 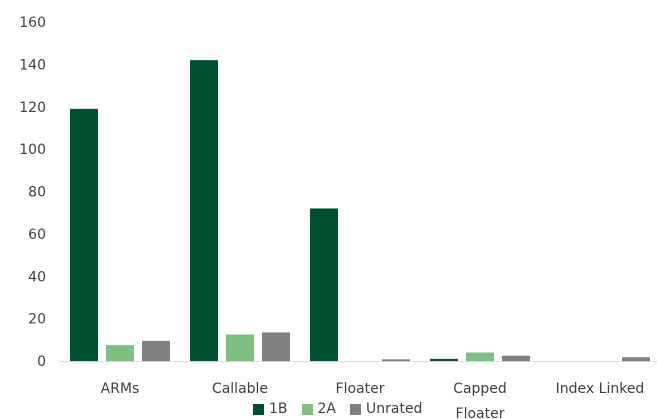 What do you see at coordinates (240, 389) in the screenshot?
I see `x-category-label: Callable` at bounding box center [240, 389].